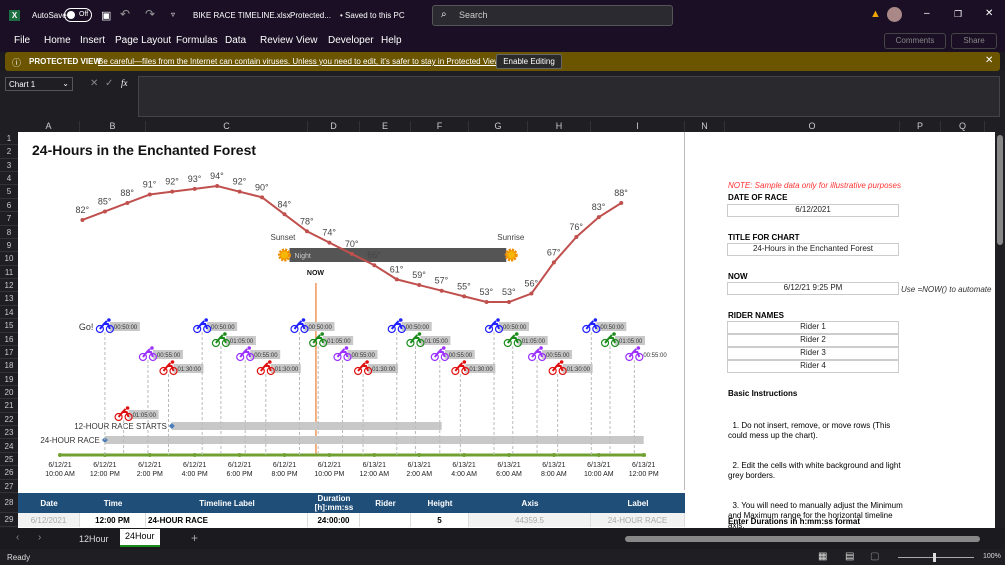 Image resolution: width=1005 pixels, height=565 pixels. What do you see at coordinates (9, 232) in the screenshot?
I see `row-header-8: 8` at bounding box center [9, 232].